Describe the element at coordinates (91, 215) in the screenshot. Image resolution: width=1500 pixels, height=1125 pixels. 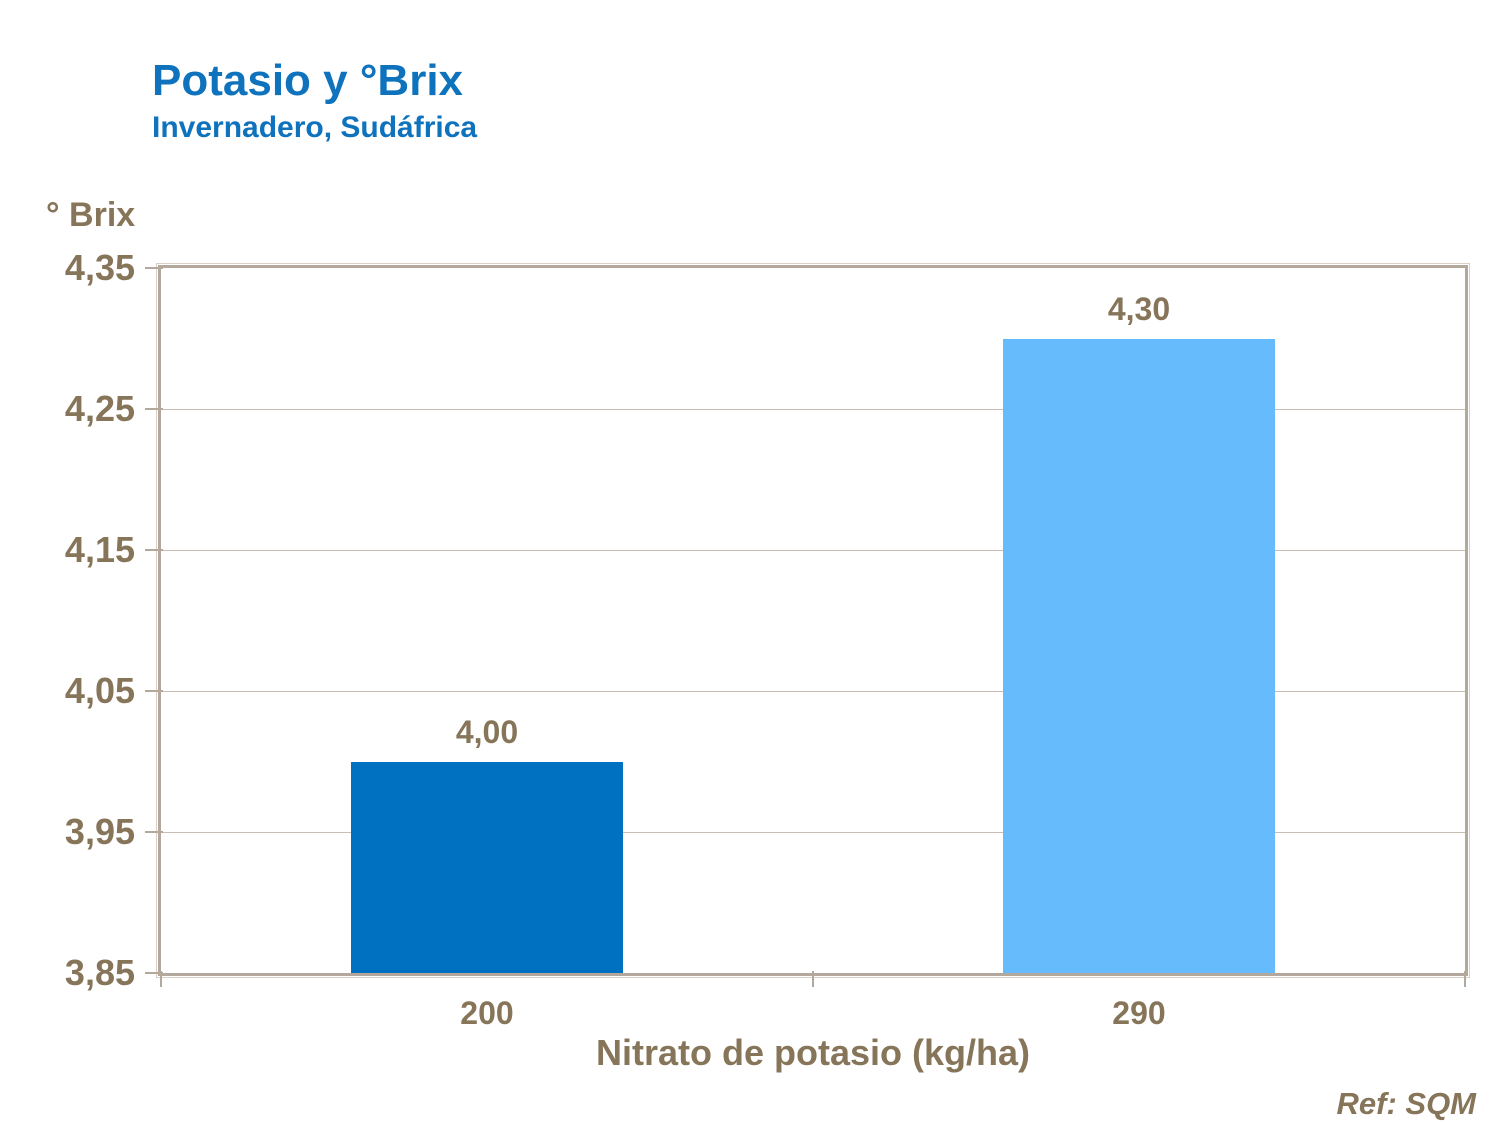
I see `y-axis-title: ° Brix` at that location.